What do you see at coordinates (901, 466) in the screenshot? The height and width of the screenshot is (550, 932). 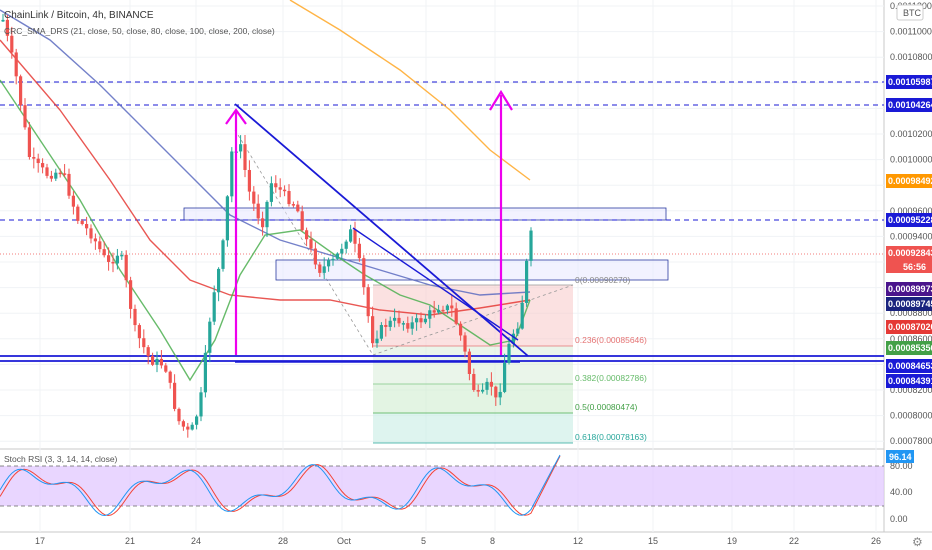 I see `rsi-tick-80: 80.00` at bounding box center [901, 466].